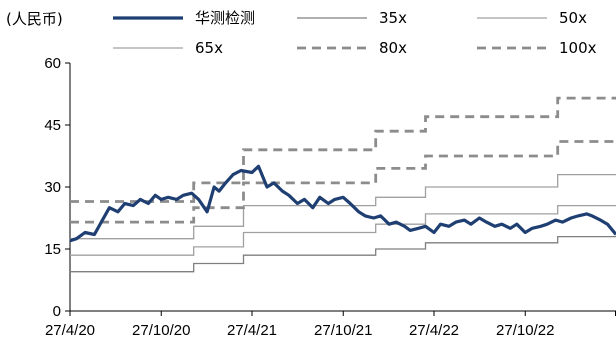 The image size is (616, 347). What do you see at coordinates (343, 330) in the screenshot?
I see `x-tick-label: 27/10/21` at bounding box center [343, 330].